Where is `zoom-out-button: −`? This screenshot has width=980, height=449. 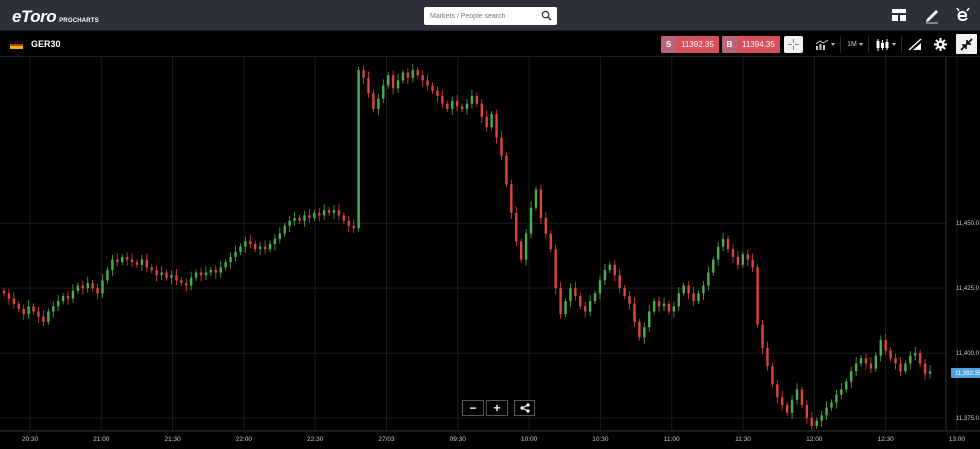
zoom-out-button: − is located at coordinates (473, 408).